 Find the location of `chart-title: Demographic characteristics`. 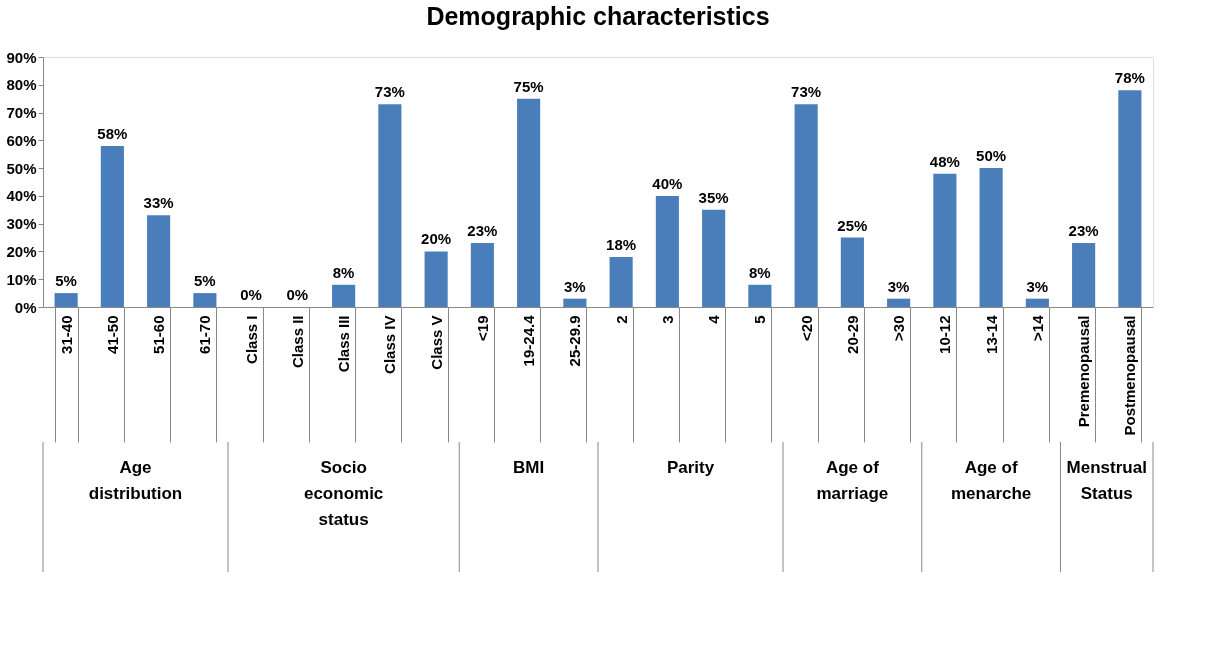

chart-title: Demographic characteristics is located at coordinates (598, 16).